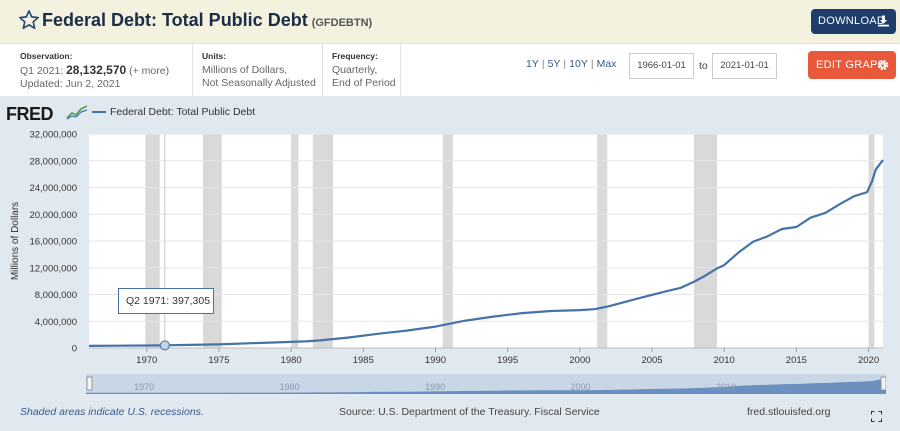 The image size is (900, 431). What do you see at coordinates (146, 360) in the screenshot?
I see `x-tick-label: 1970` at bounding box center [146, 360].